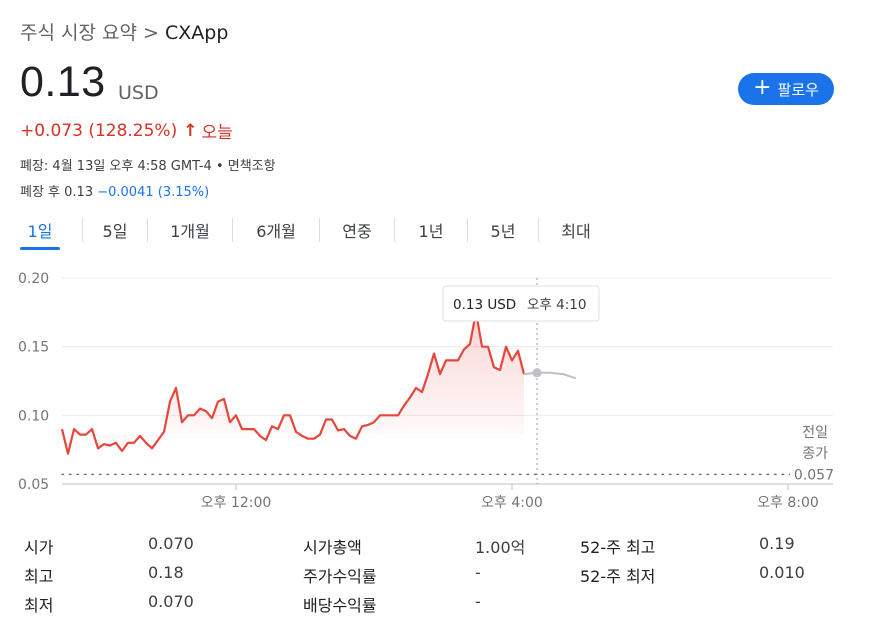  What do you see at coordinates (788, 503) in the screenshot?
I see `x-tick-label: 오후 8:00` at bounding box center [788, 503].